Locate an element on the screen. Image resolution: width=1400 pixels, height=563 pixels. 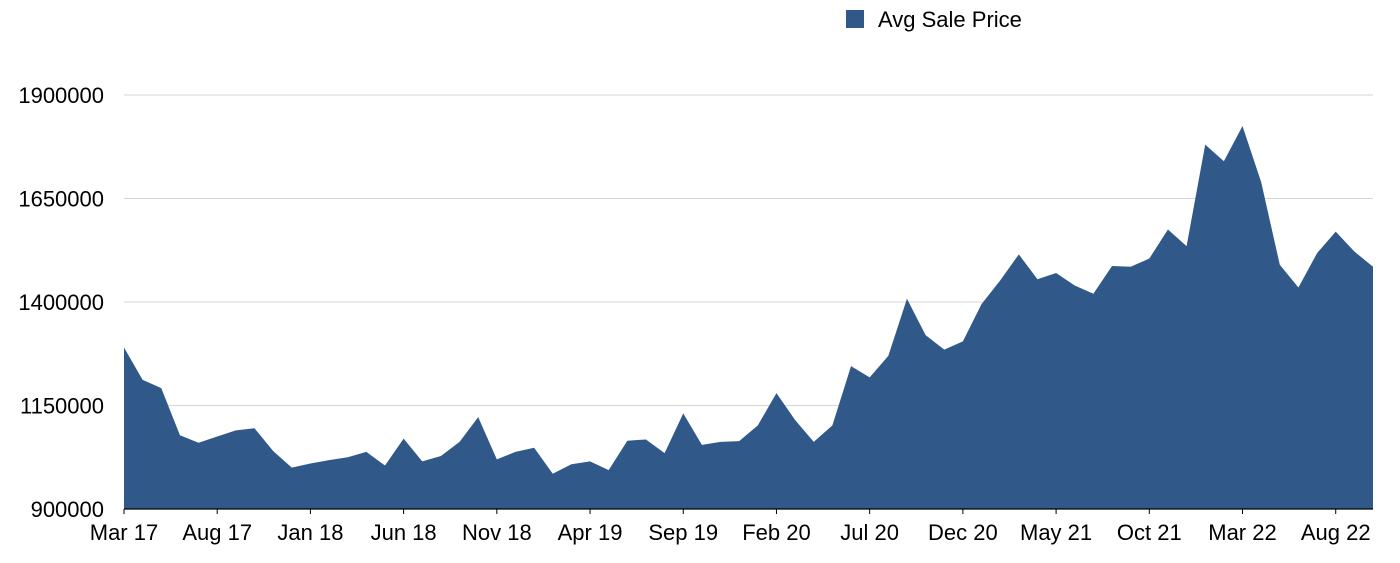
x-tick-label: Oct 21 is located at coordinates (1149, 532).